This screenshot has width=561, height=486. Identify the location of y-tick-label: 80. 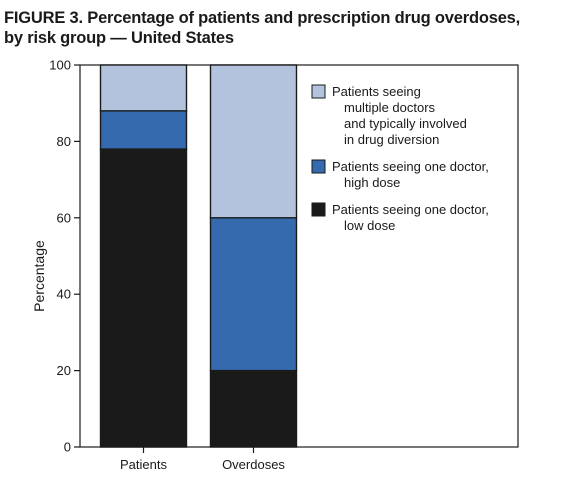
(64, 141).